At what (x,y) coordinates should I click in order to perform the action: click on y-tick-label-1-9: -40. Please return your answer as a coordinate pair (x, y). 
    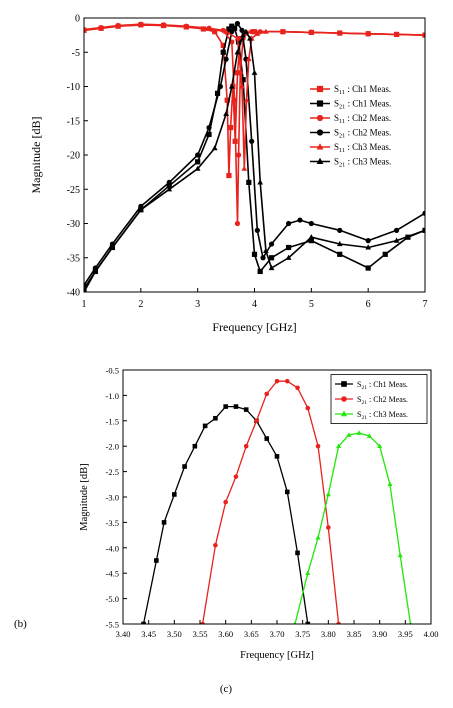
    Looking at the image, I should click on (73, 293).